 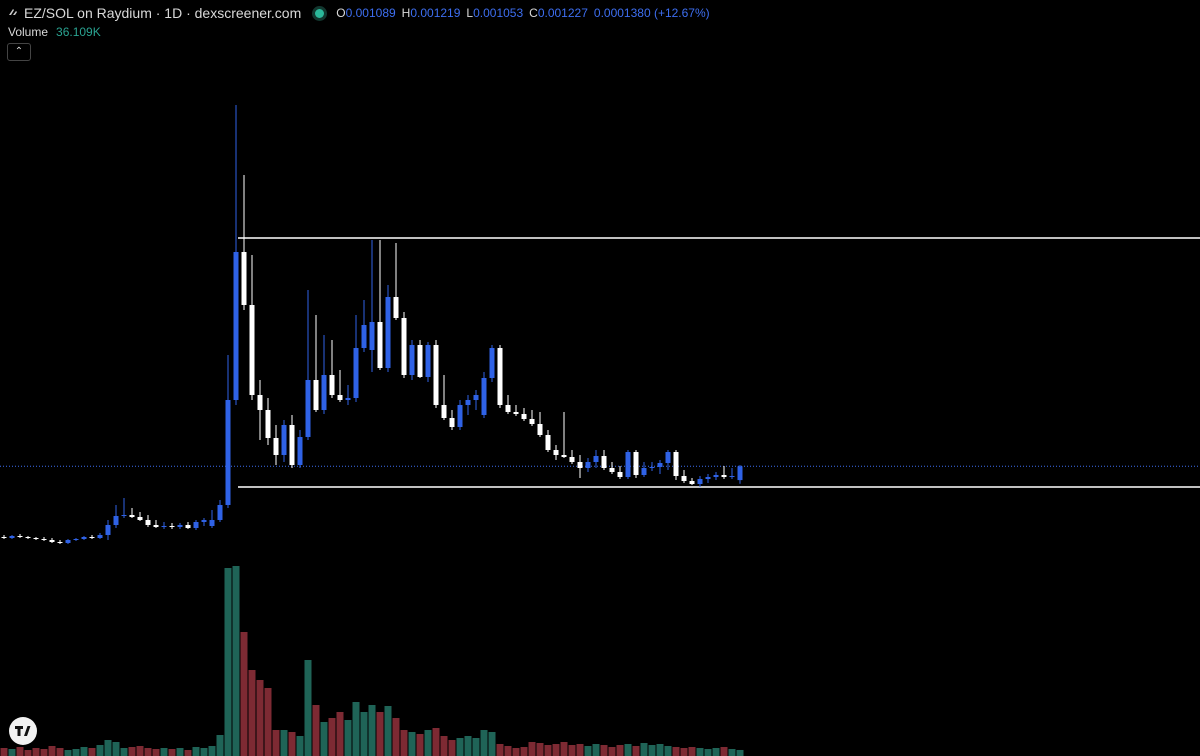 I want to click on ohlc-value: 0.001089, so click(x=370, y=13).